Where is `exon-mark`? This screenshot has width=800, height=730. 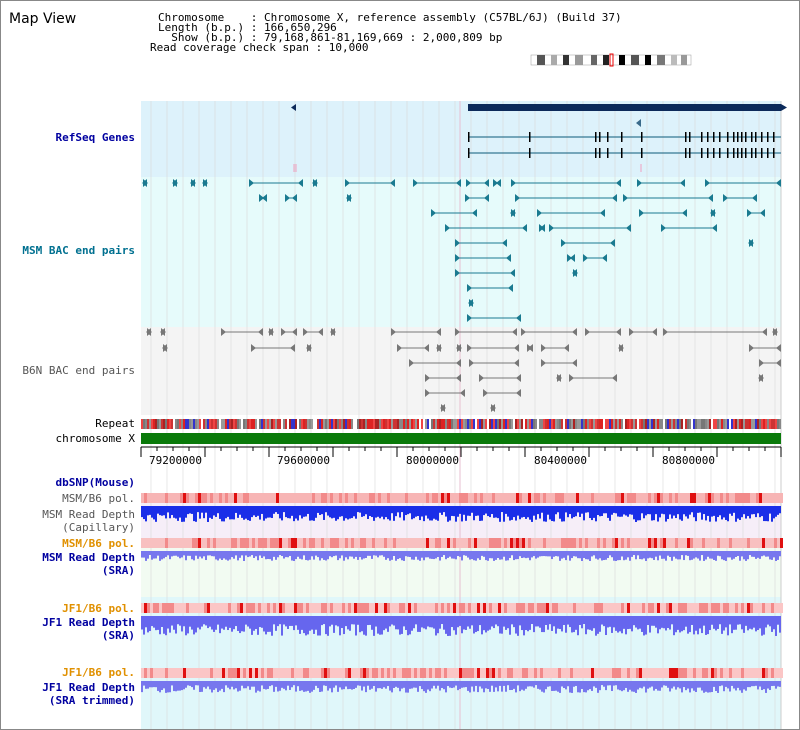 exon-mark is located at coordinates (768, 153).